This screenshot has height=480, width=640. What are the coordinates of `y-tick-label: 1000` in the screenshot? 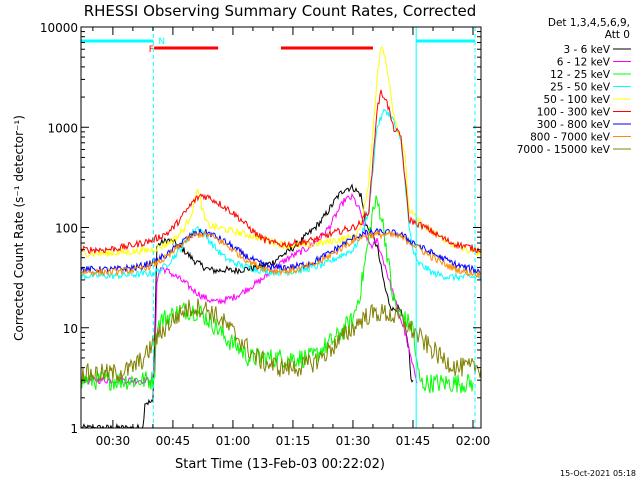 It's located at (62, 128).